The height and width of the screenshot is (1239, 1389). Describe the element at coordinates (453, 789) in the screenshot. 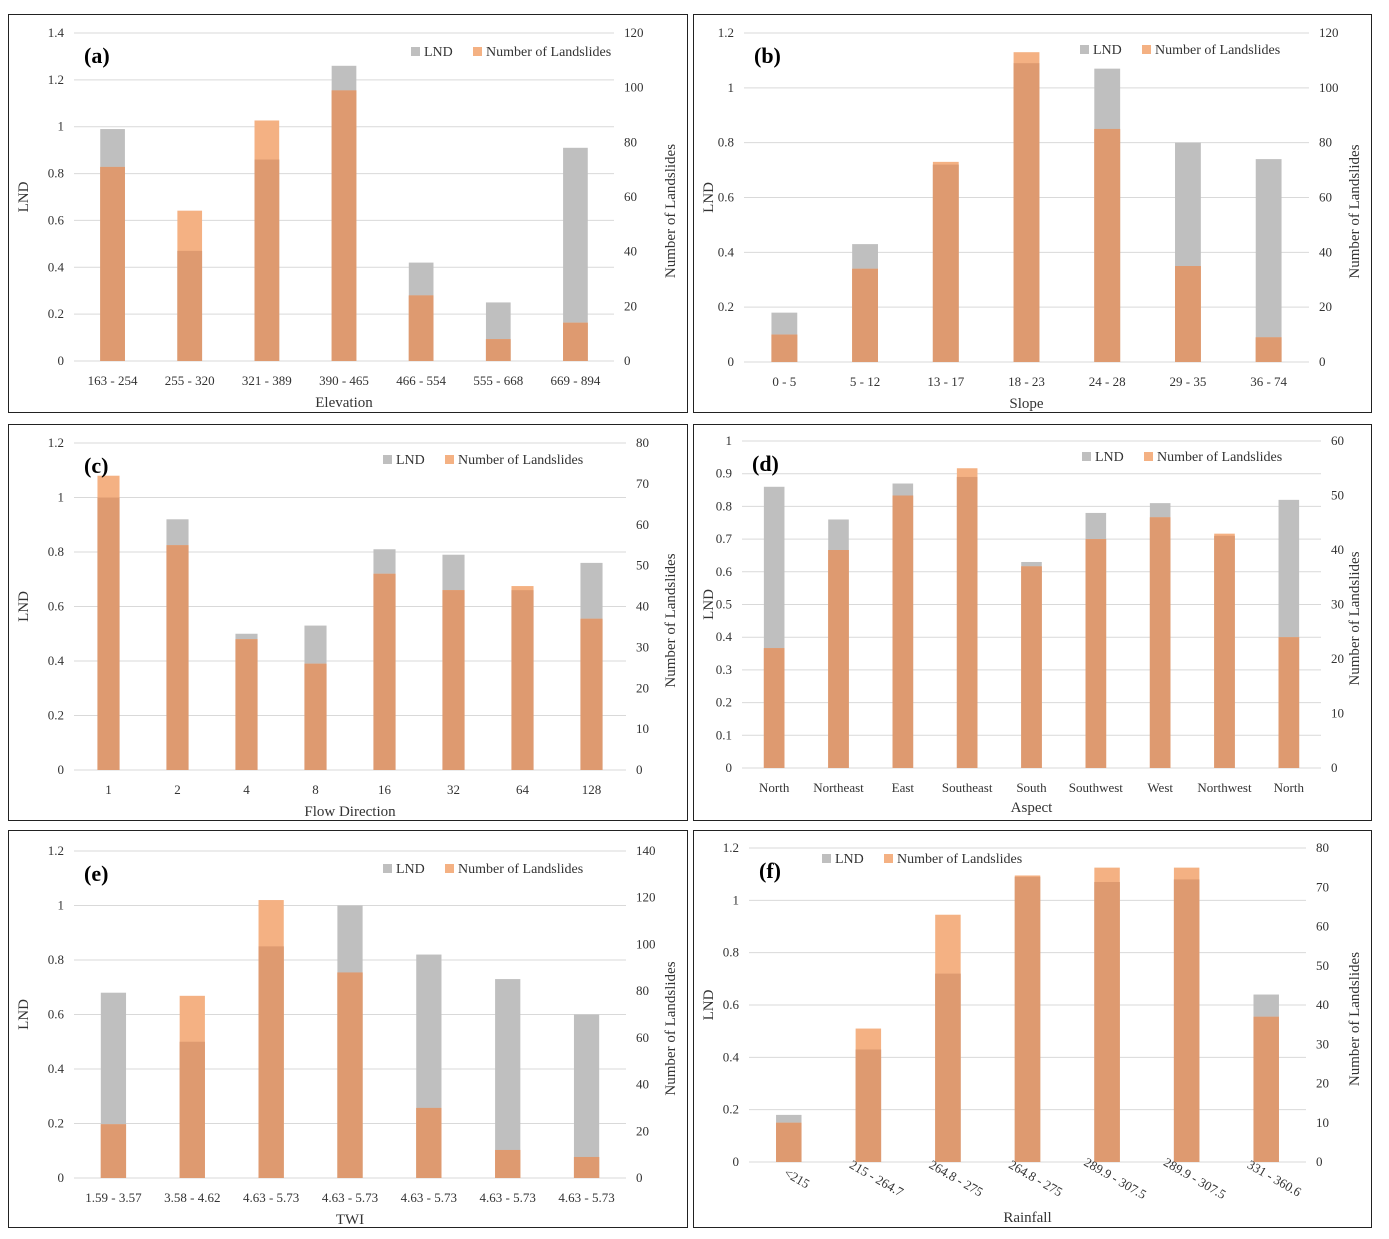

I see `x-tick-label: 32` at that location.